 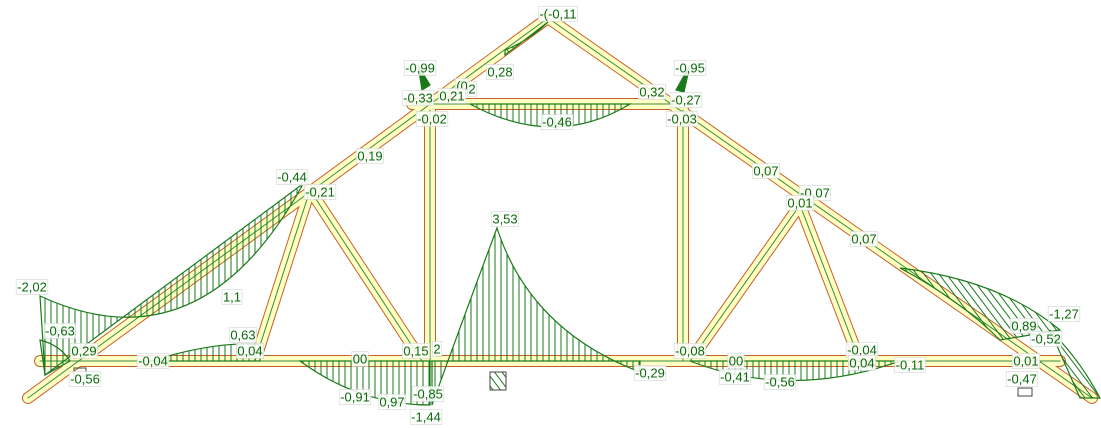 I want to click on moment-label: -(-0,11, so click(x=557, y=13).